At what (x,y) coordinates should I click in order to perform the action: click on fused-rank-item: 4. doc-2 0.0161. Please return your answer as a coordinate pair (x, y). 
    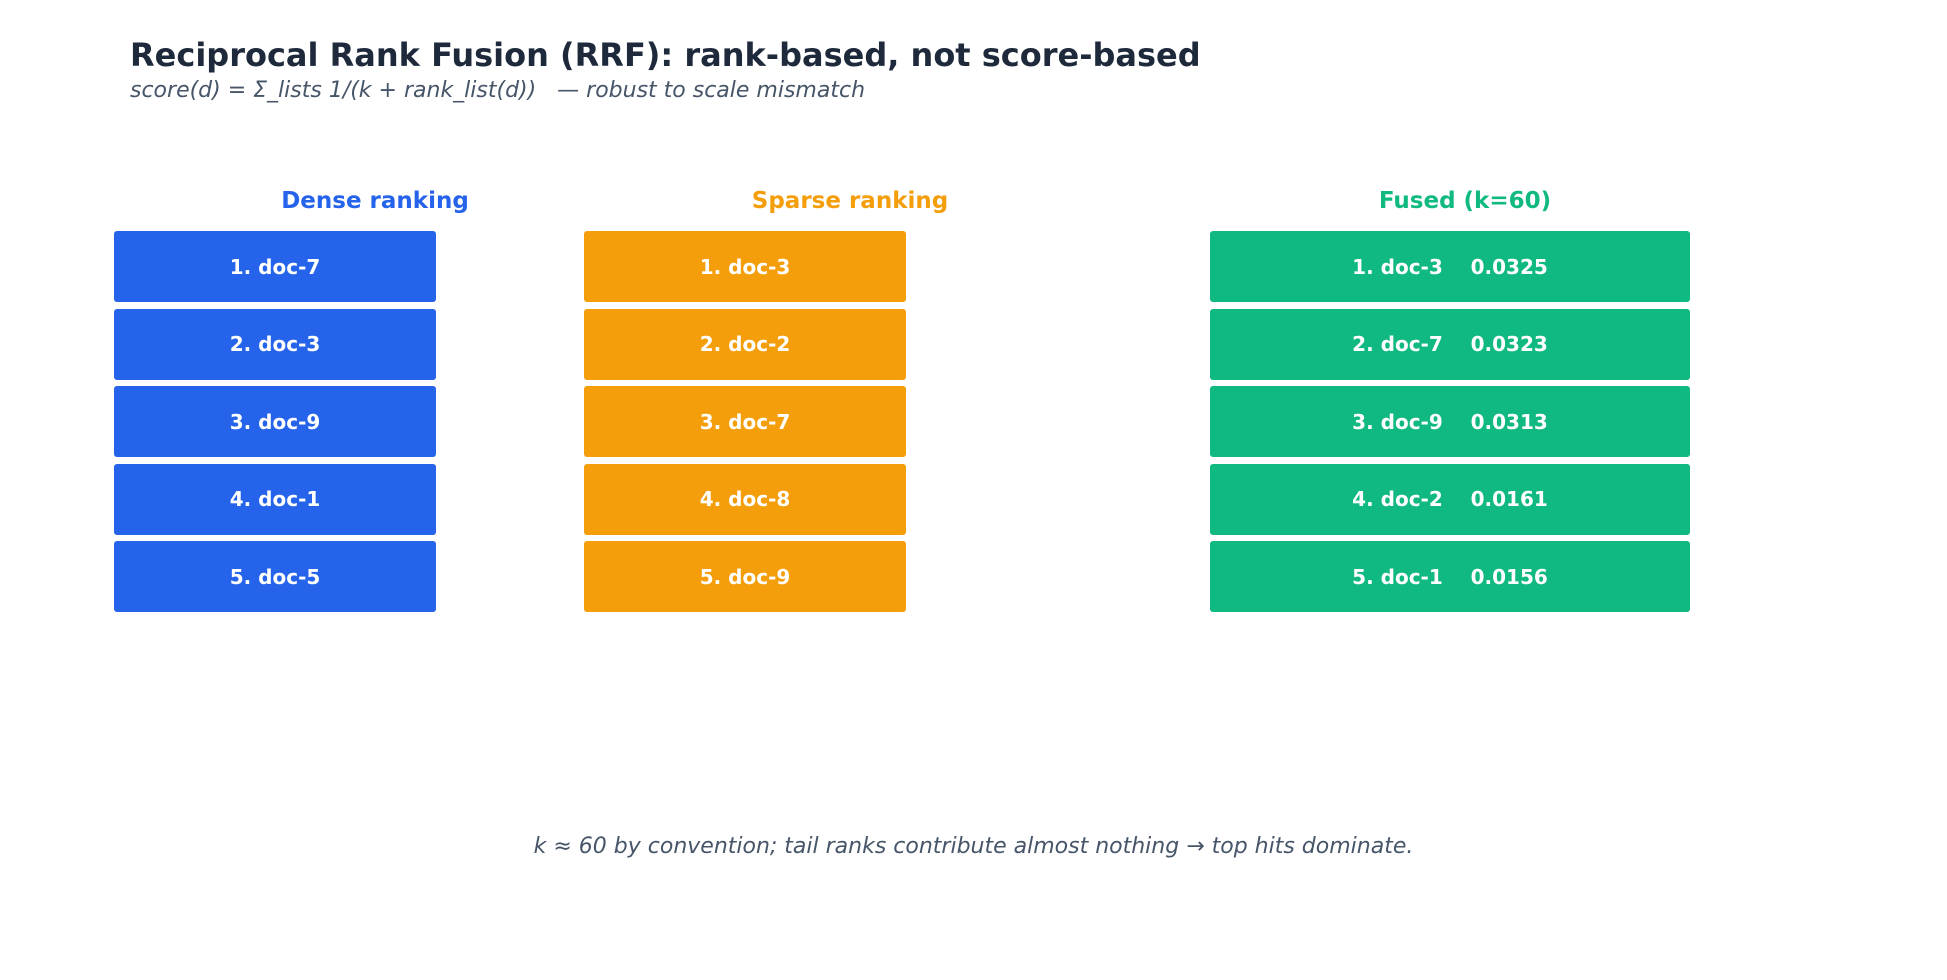
    Looking at the image, I should click on (1450, 499).